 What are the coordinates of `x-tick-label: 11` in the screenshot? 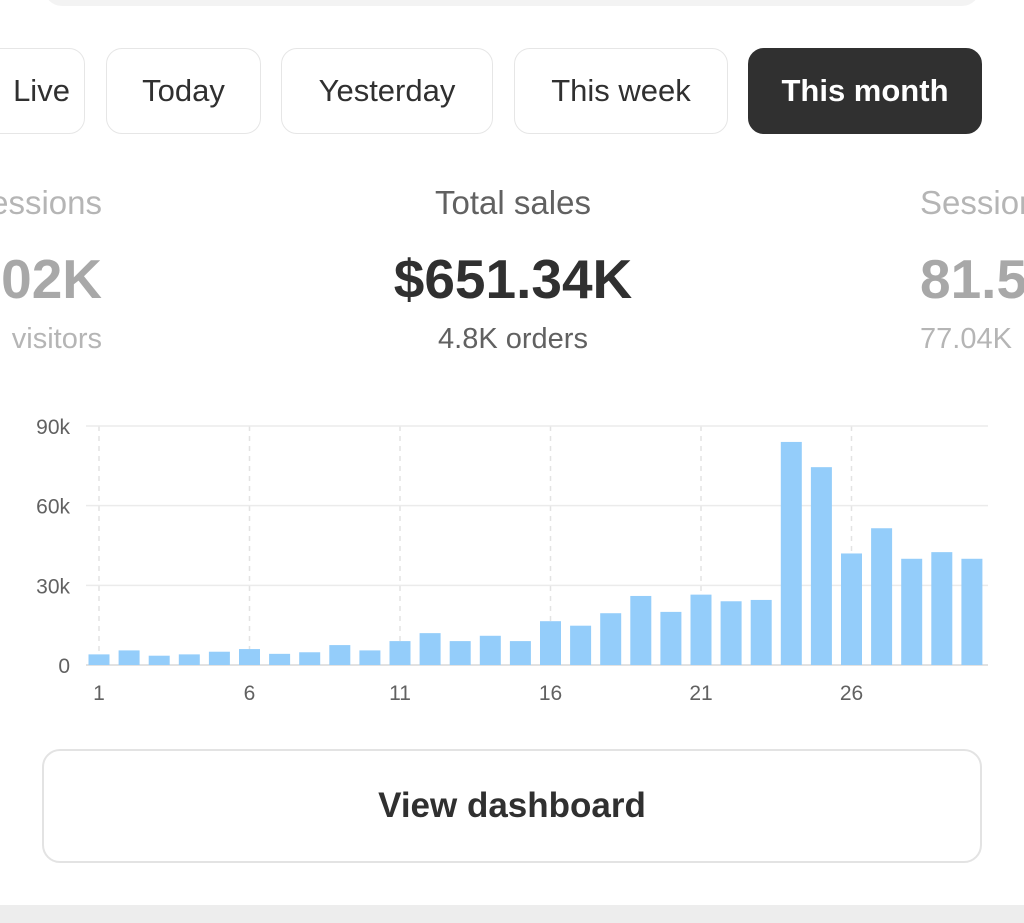 It's located at (400, 693).